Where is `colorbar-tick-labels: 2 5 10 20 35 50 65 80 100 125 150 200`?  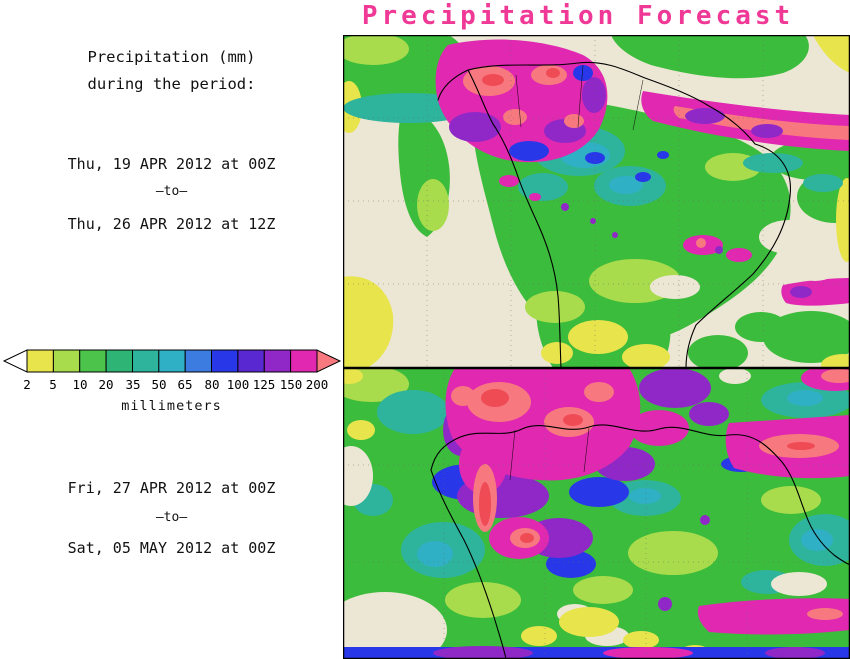
colorbar-tick-labels: 2 5 10 20 35 50 65 80 100 125 150 200 is located at coordinates (175, 384).